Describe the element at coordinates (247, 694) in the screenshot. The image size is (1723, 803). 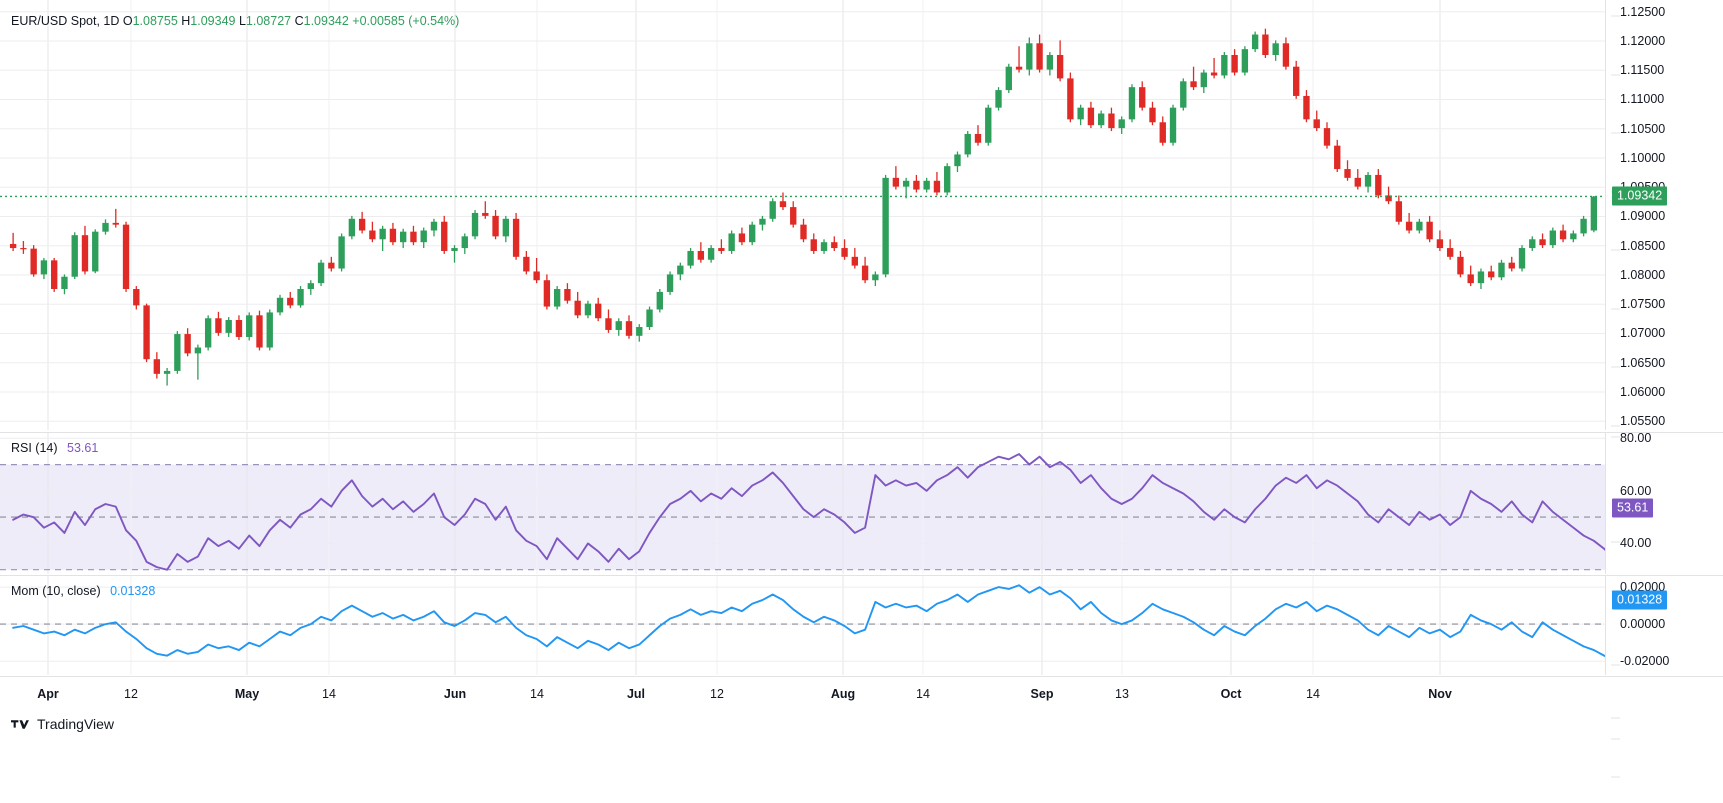
I see `time-axis-label: May` at that location.